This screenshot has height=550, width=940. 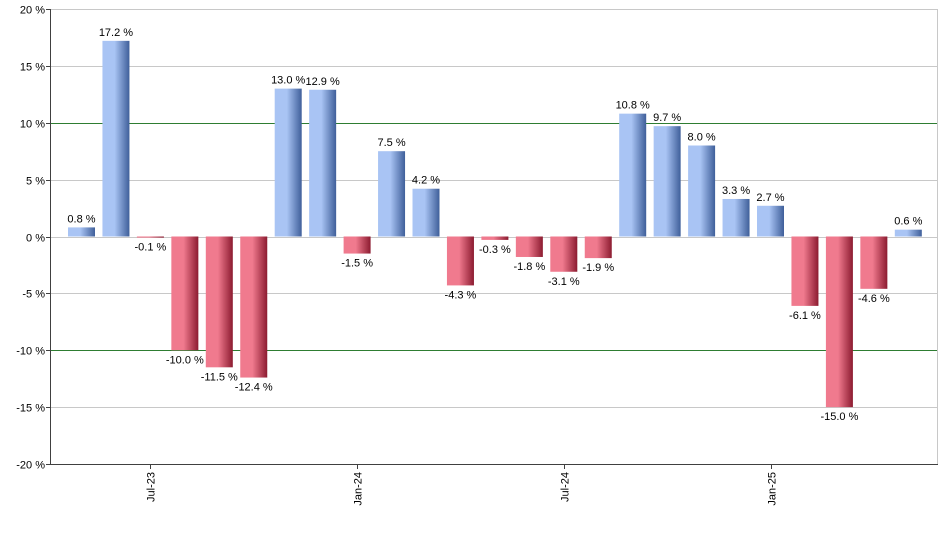 What do you see at coordinates (35, 239) in the screenshot?
I see `y-tick-label: 0 %` at bounding box center [35, 239].